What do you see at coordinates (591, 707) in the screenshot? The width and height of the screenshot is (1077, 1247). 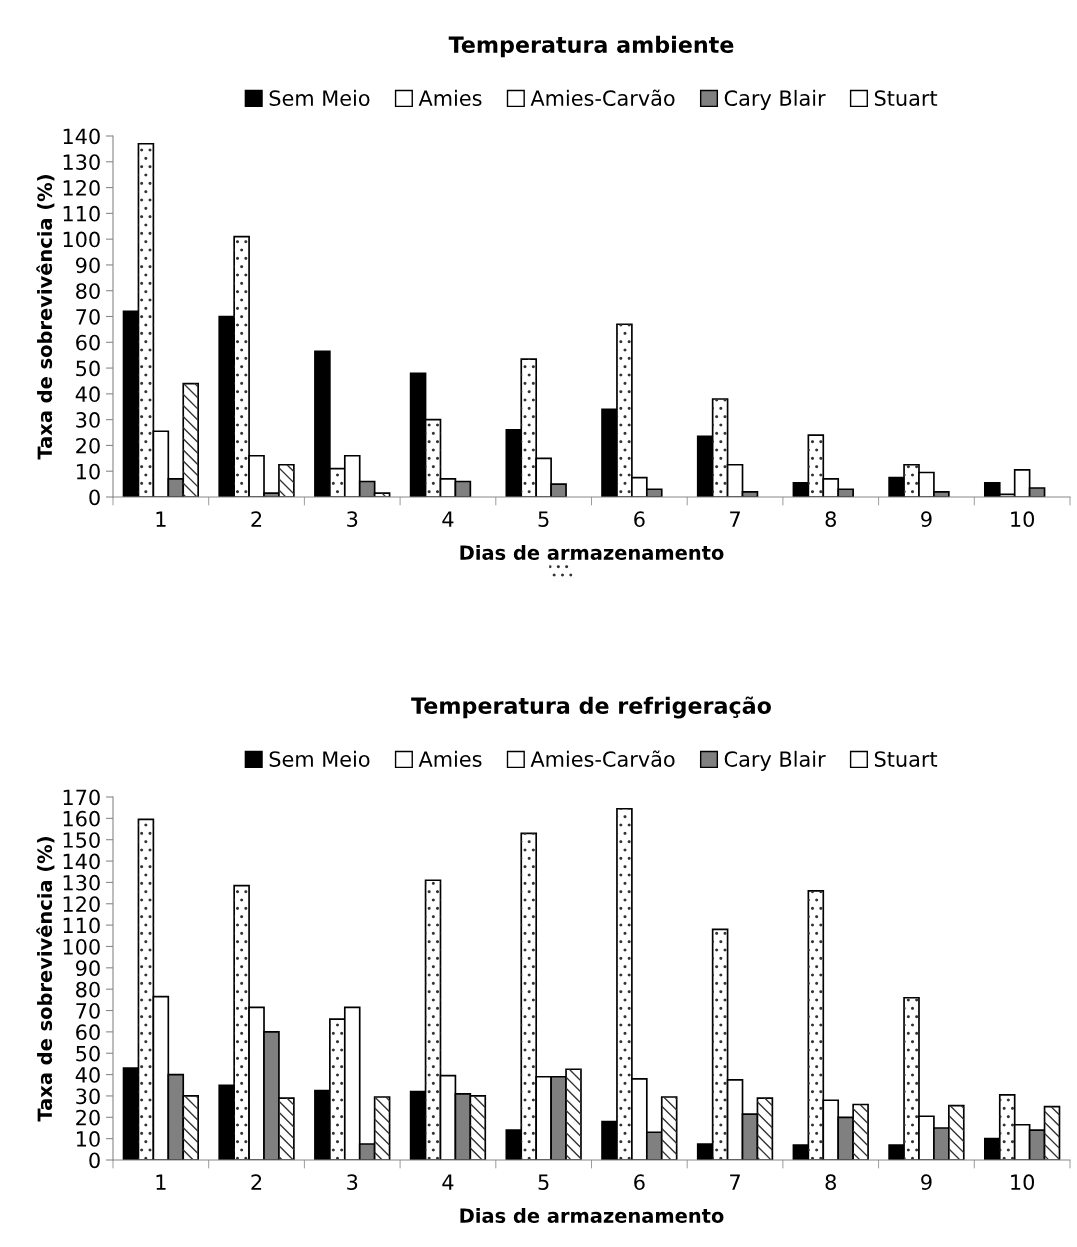 I see `chart-title: Temperatura de refrigeração` at bounding box center [591, 707].